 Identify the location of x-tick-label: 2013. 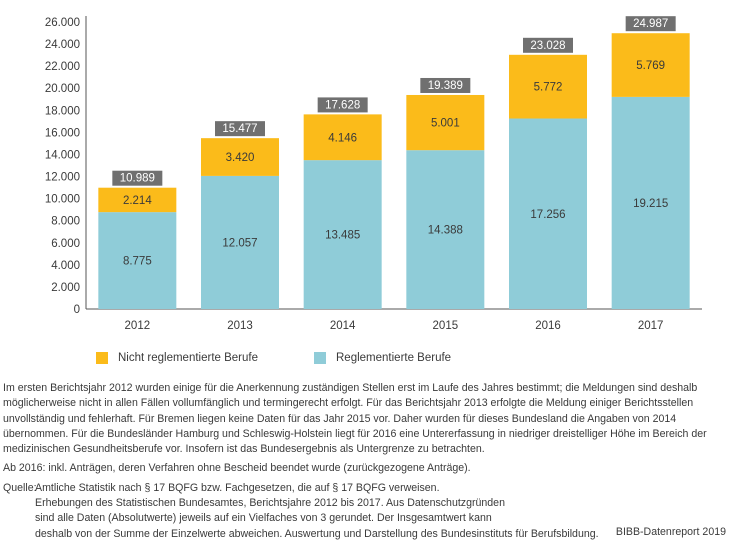
(240, 326).